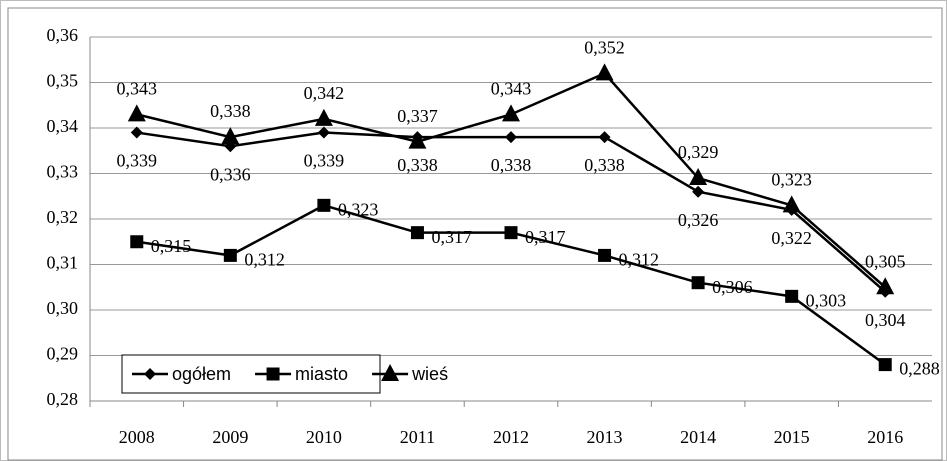  I want to click on data-label: 0,315, so click(171, 246).